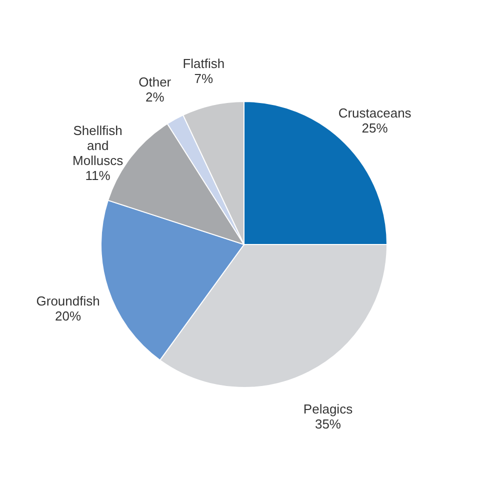 The height and width of the screenshot is (489, 488). Describe the element at coordinates (375, 113) in the screenshot. I see `slice-label: Crustaceans` at that location.